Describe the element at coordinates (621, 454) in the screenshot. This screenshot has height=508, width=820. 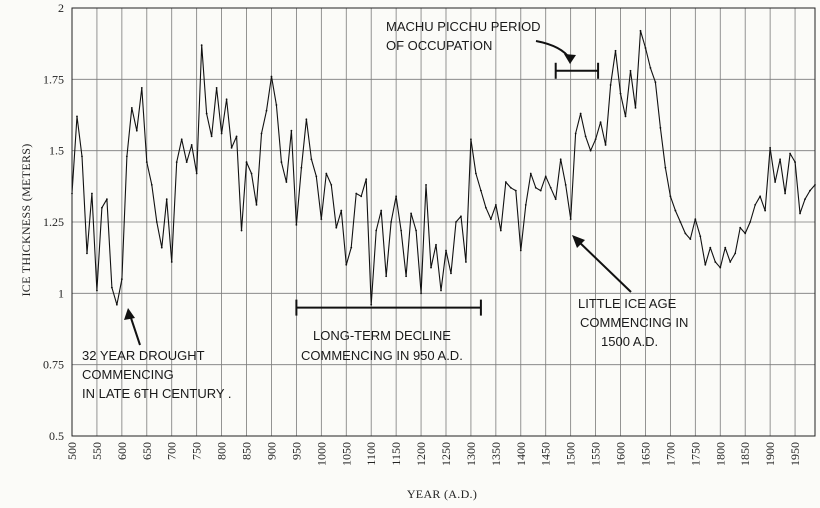
I see `x-tick-label: 1600` at that location.